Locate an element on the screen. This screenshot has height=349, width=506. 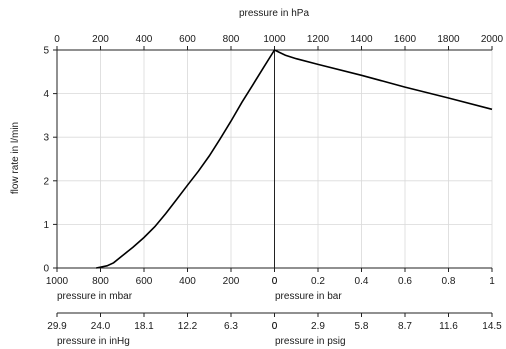
bar-tick-label: 0.4 is located at coordinates (362, 281).